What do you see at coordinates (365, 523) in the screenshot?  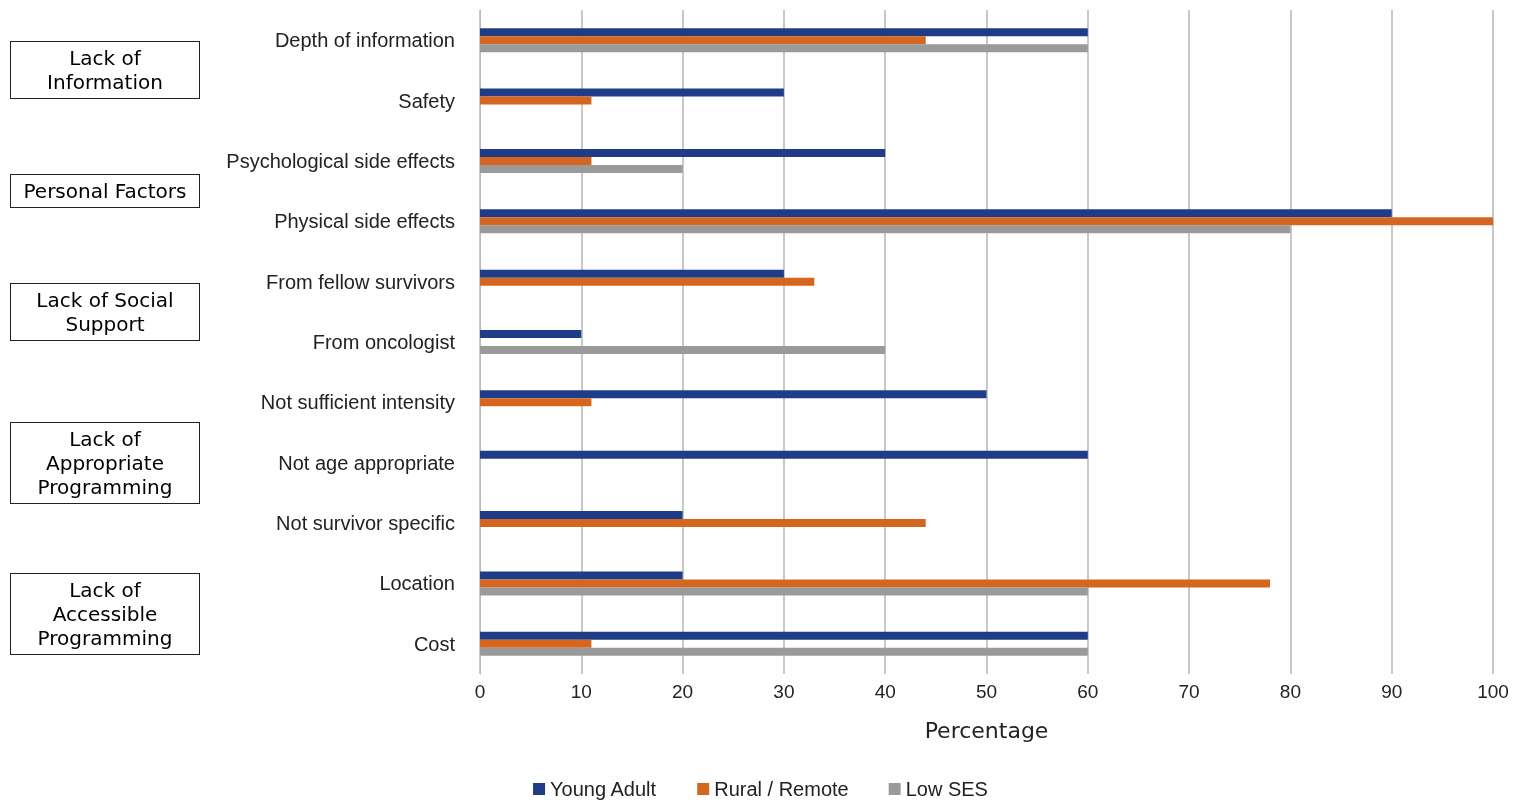 I see `y-tick-label: Not survivor specific` at bounding box center [365, 523].